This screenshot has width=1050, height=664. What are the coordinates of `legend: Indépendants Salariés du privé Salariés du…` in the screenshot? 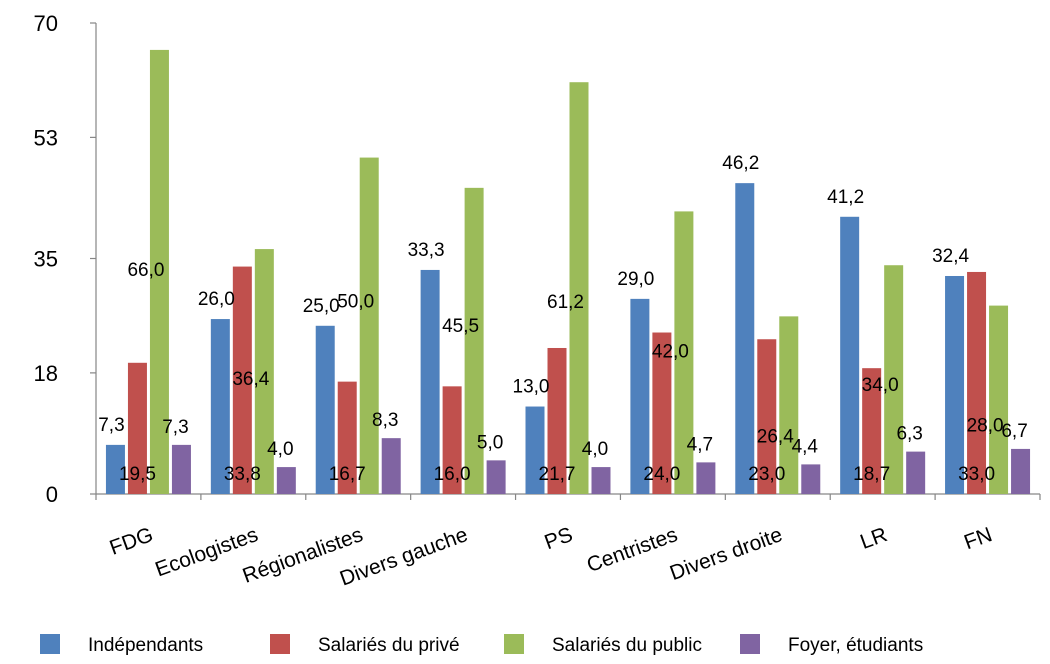 It's located at (481, 645).